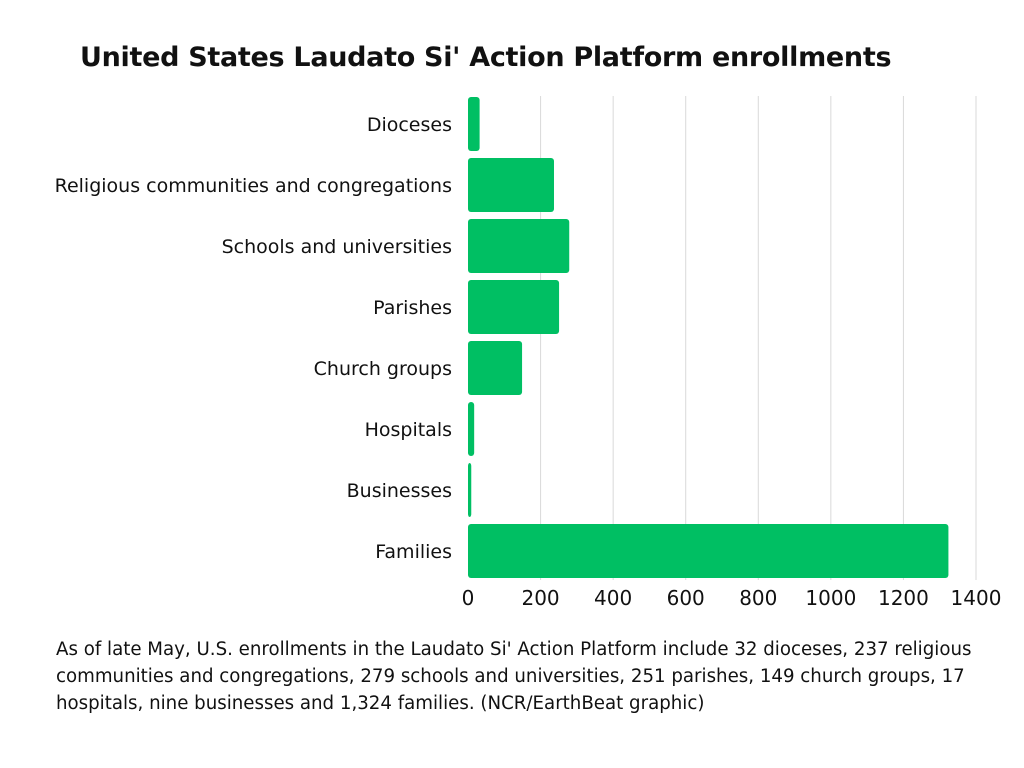  I want to click on category-label: Families, so click(413, 552).